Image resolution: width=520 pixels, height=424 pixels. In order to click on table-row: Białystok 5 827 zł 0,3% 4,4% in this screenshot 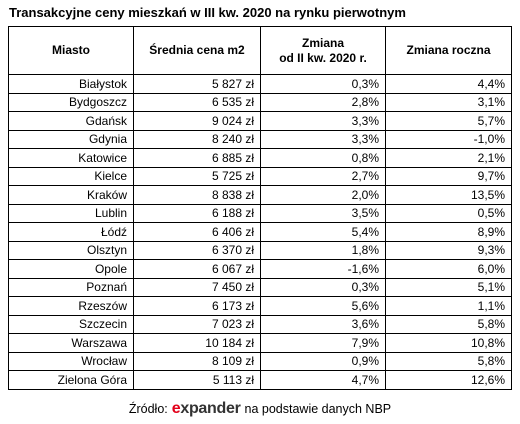, I will do `click(260, 84)`.